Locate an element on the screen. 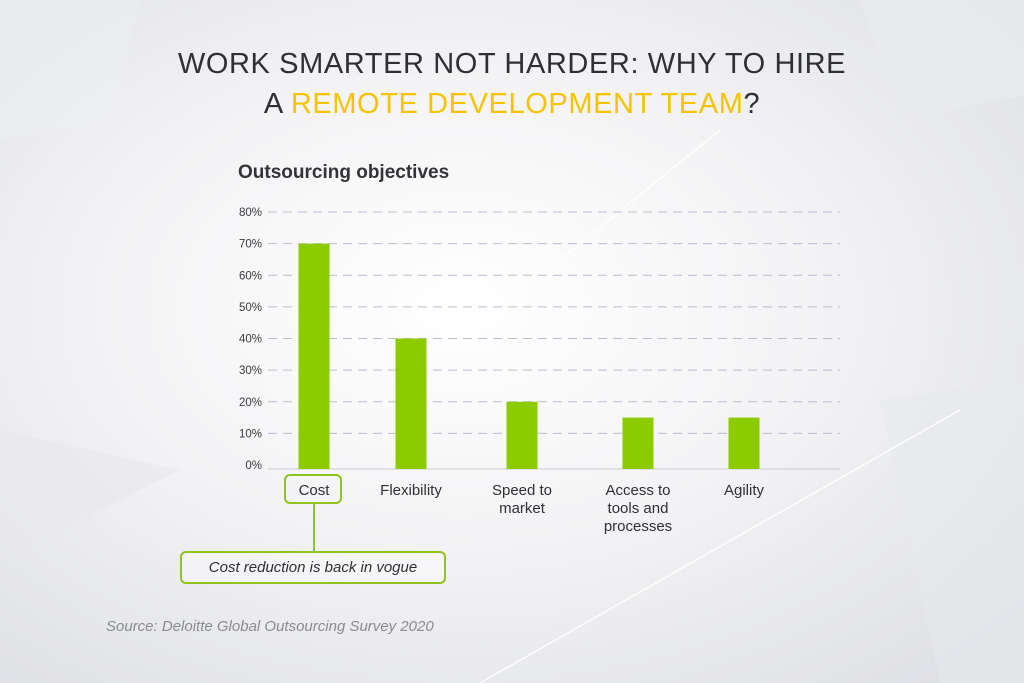 The image size is (1024, 683). y-tick-label: 40% is located at coordinates (250, 340).